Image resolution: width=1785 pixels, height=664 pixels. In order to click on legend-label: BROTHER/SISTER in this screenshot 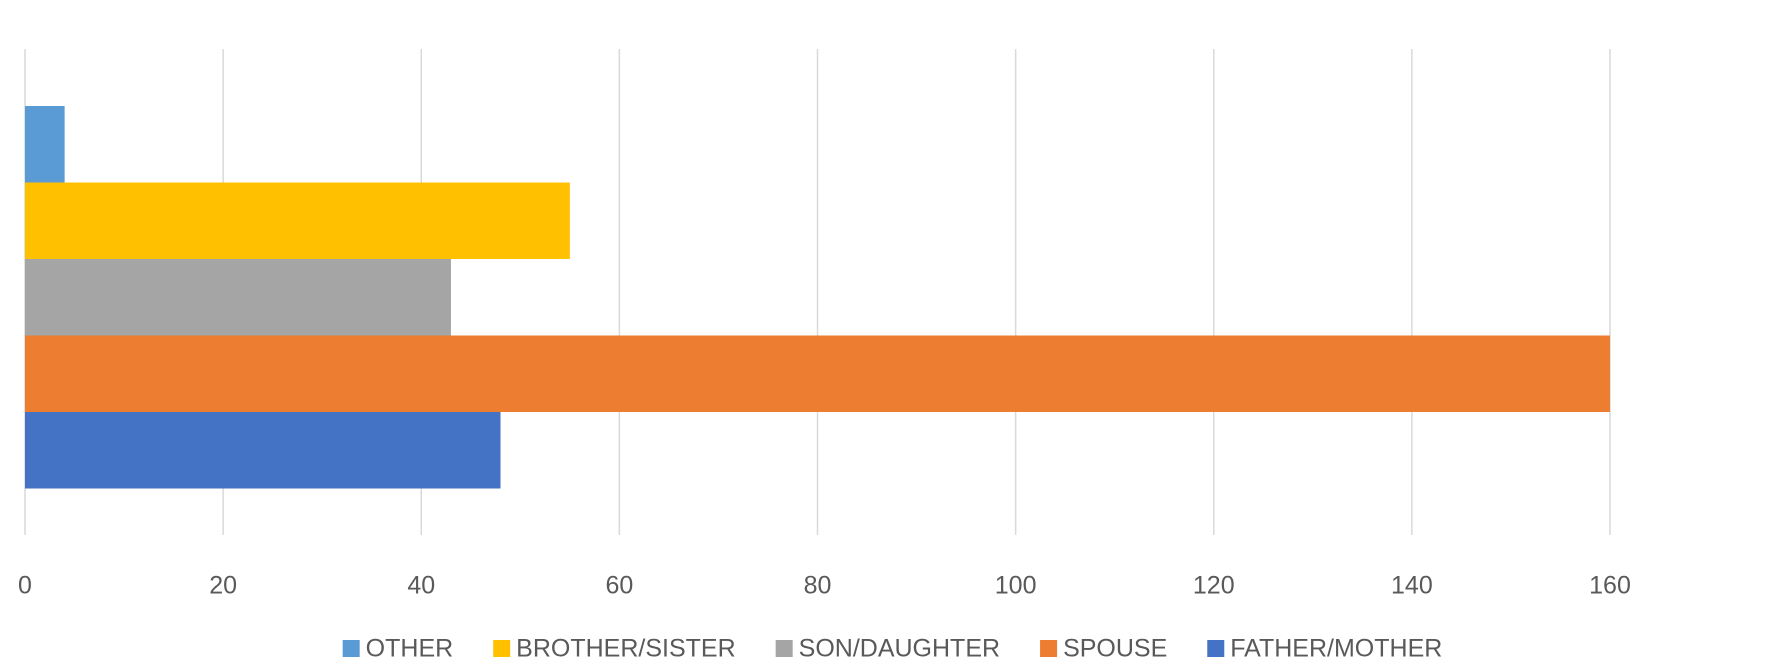, I will do `click(625, 649)`.